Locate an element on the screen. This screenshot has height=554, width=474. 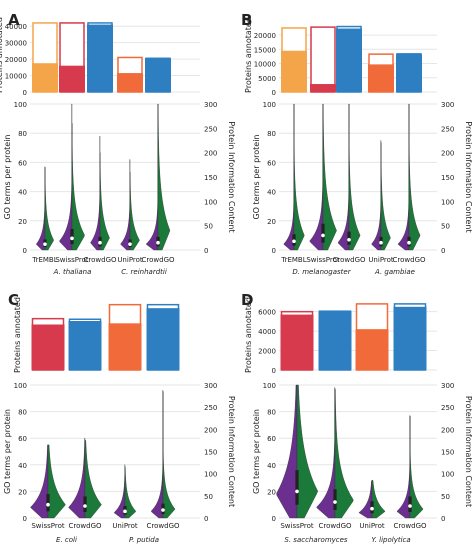
panel-label: A is located at coordinates (14, 20).